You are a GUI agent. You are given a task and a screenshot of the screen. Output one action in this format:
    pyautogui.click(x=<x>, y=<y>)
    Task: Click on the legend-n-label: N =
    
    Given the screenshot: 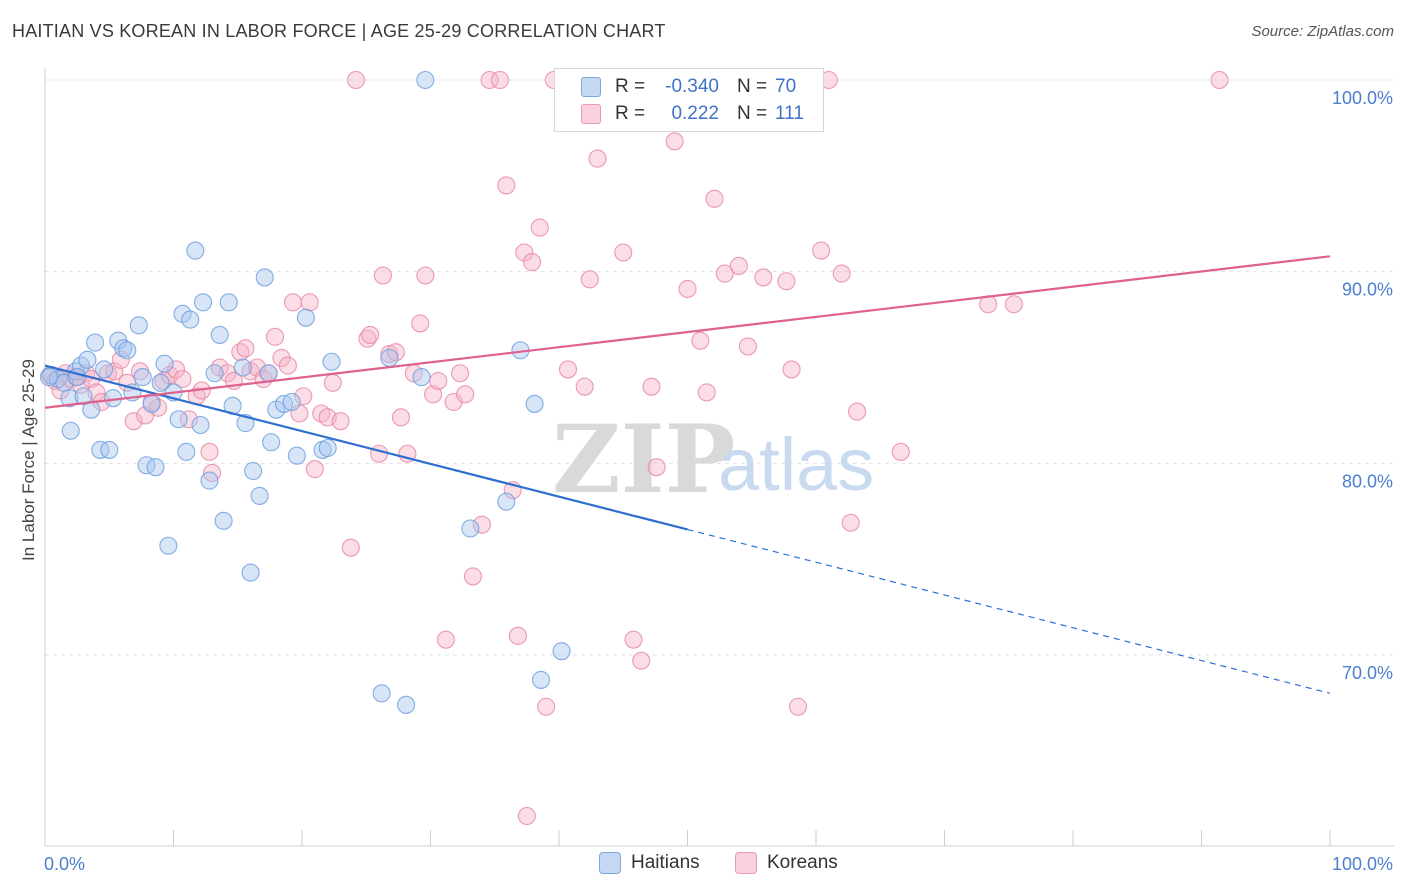 What is the action you would take?
    pyautogui.click(x=752, y=86)
    